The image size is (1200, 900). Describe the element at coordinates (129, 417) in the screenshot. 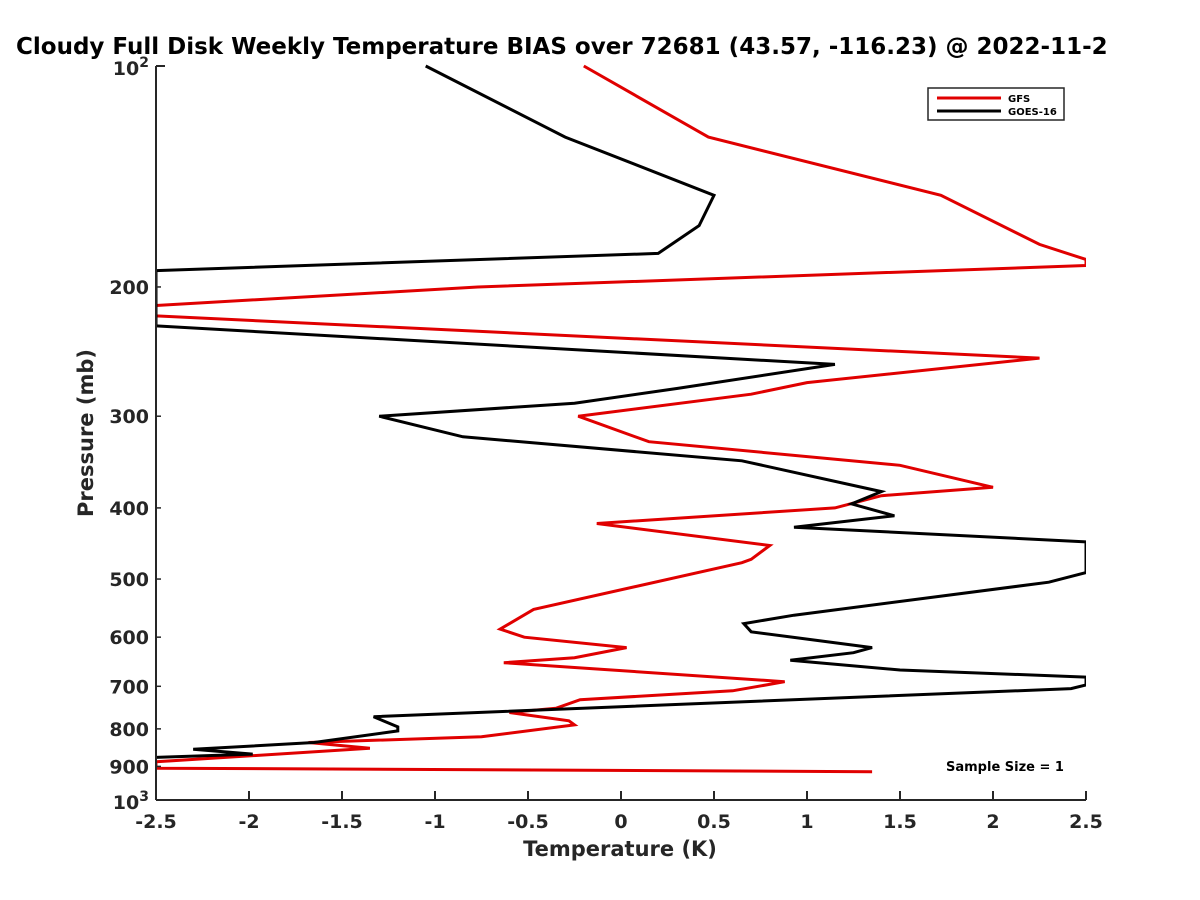

I see `y-tick-label: 300` at that location.